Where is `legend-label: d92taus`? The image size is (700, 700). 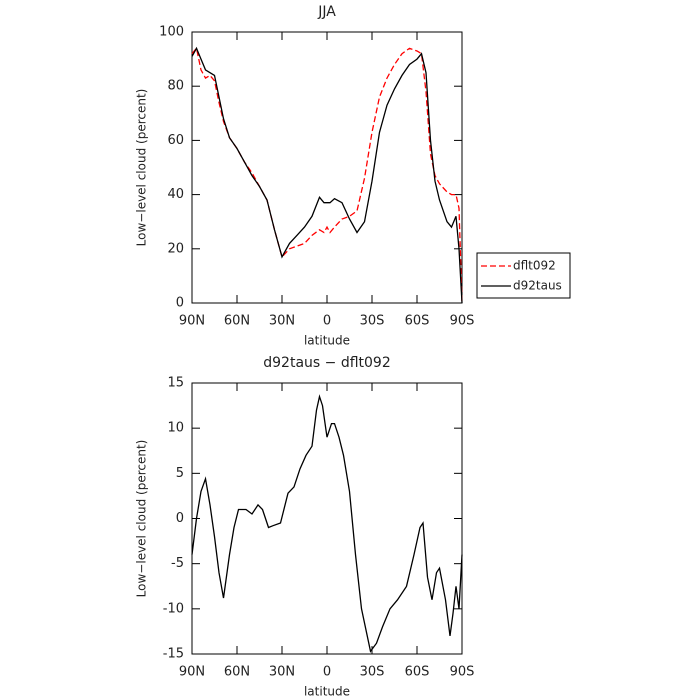
legend-label: d92taus is located at coordinates (537, 286).